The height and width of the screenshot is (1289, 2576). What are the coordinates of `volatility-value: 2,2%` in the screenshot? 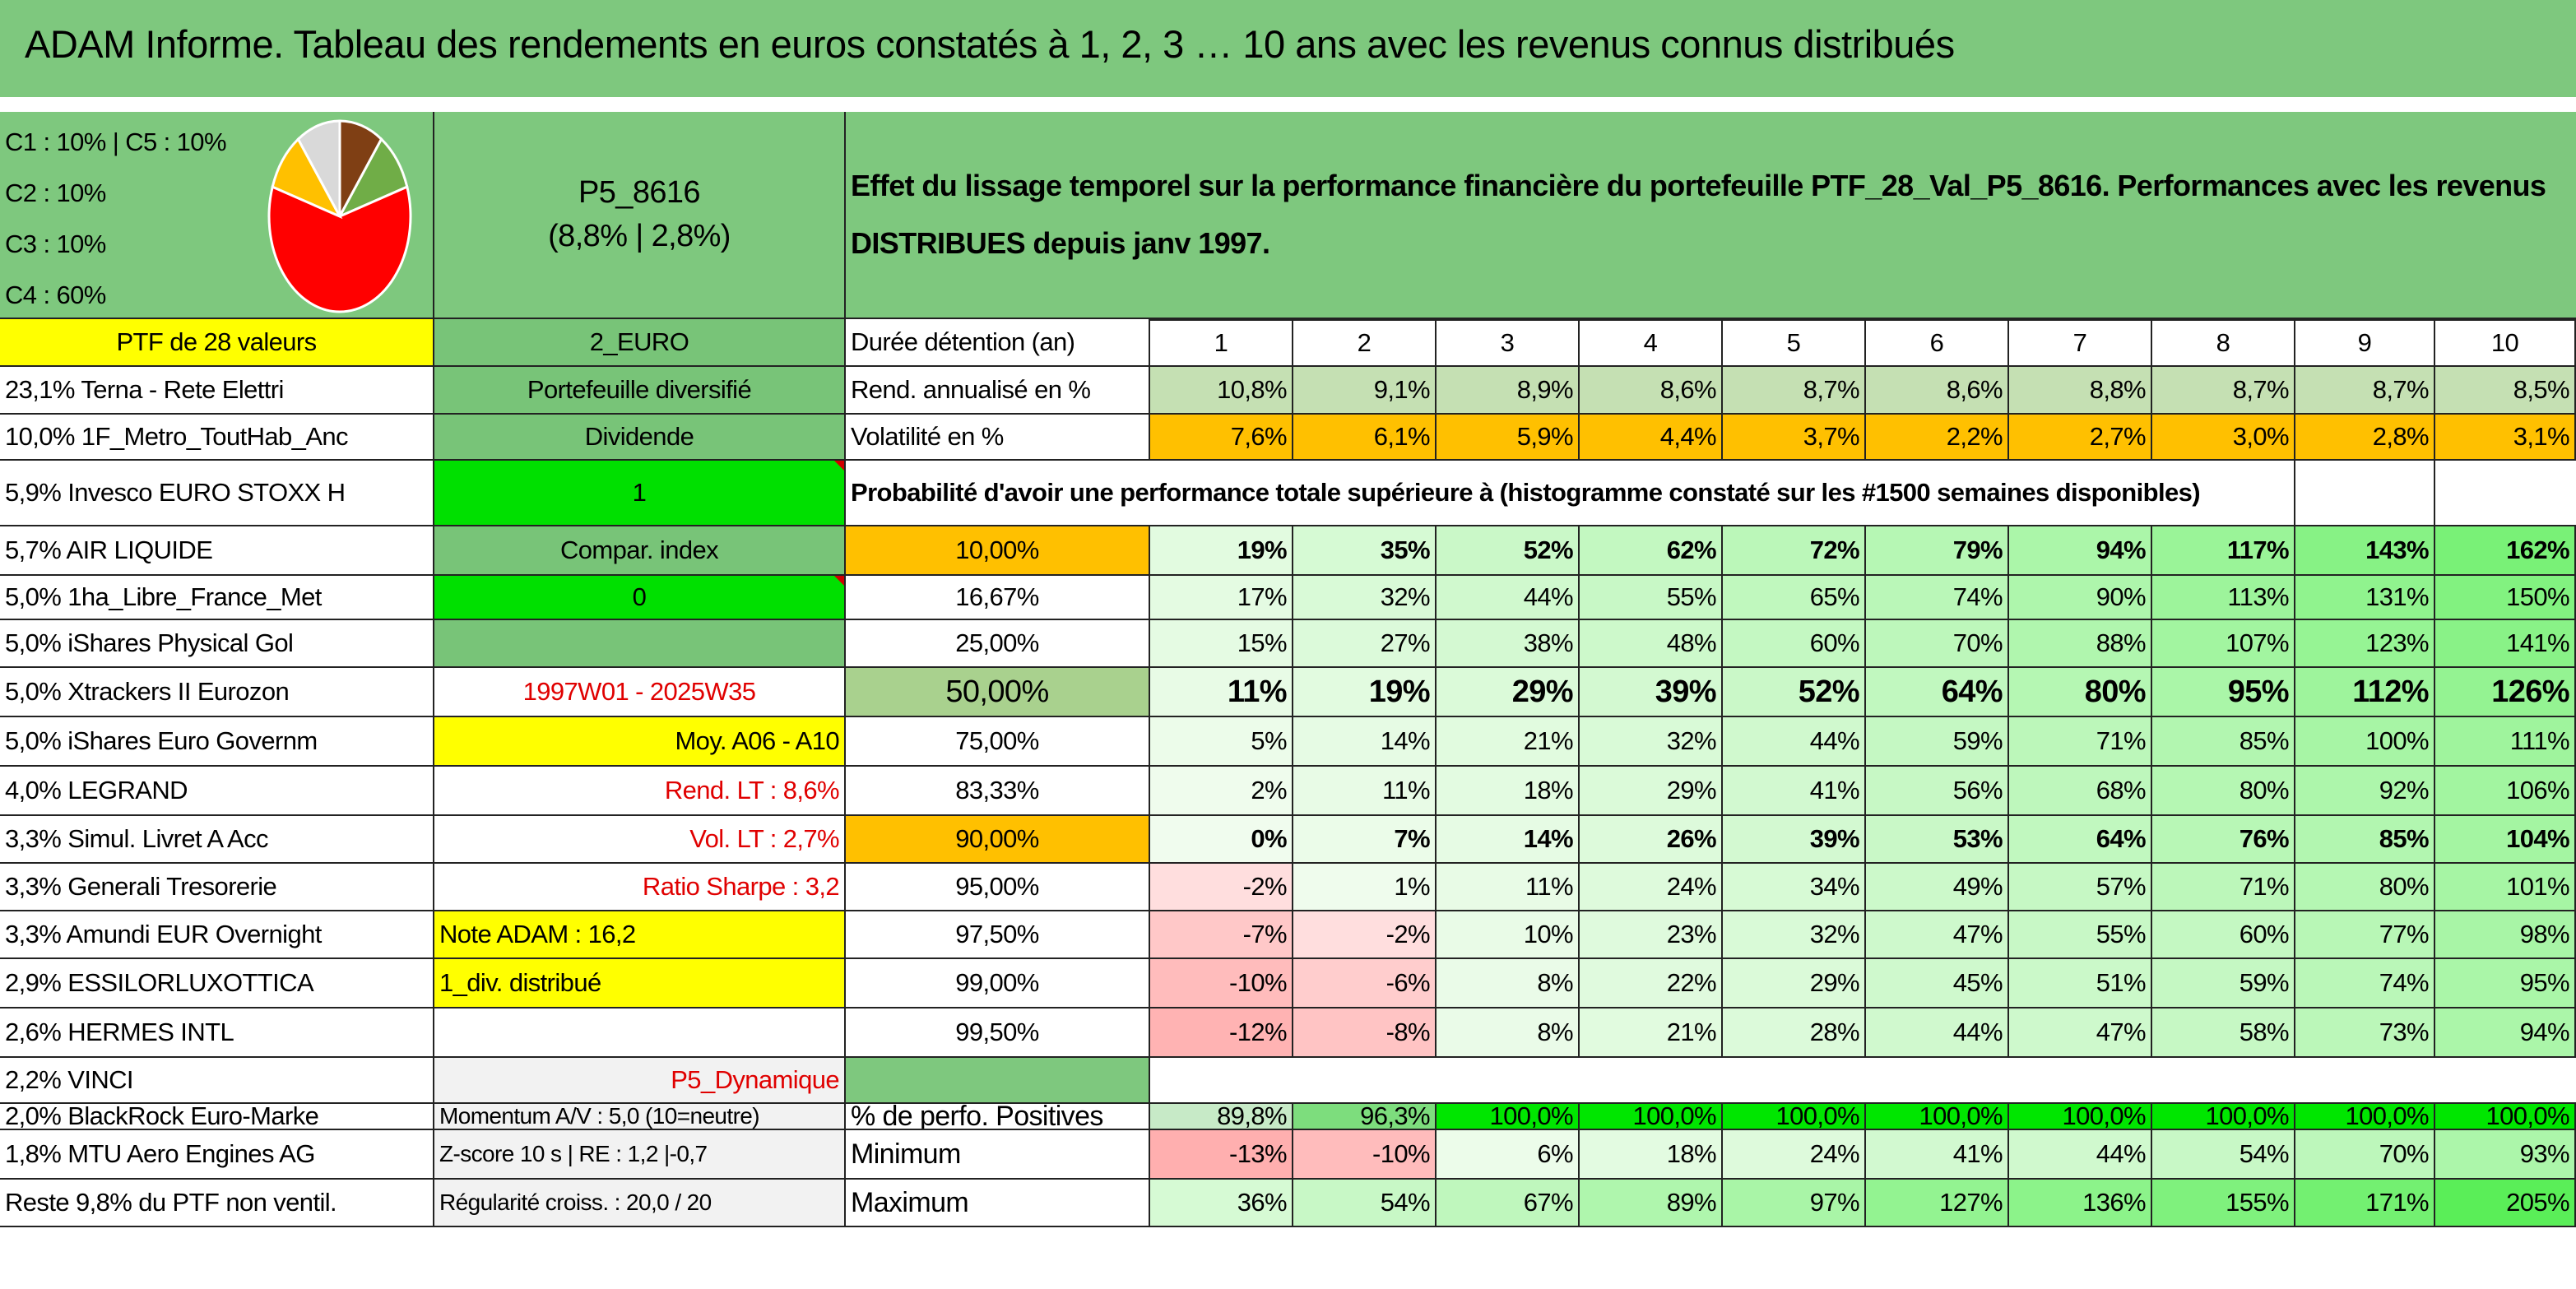 It's located at (1937, 438).